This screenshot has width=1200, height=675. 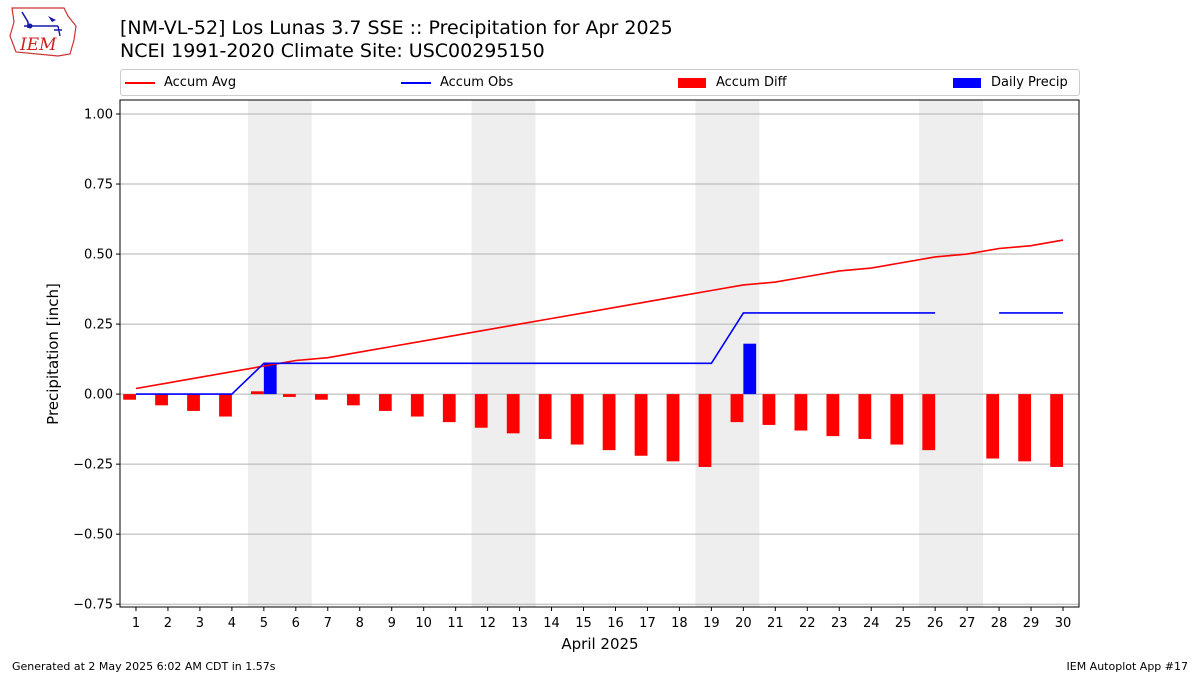 I want to click on legend-item-accum-diff: Accum Diff, so click(x=732, y=82).